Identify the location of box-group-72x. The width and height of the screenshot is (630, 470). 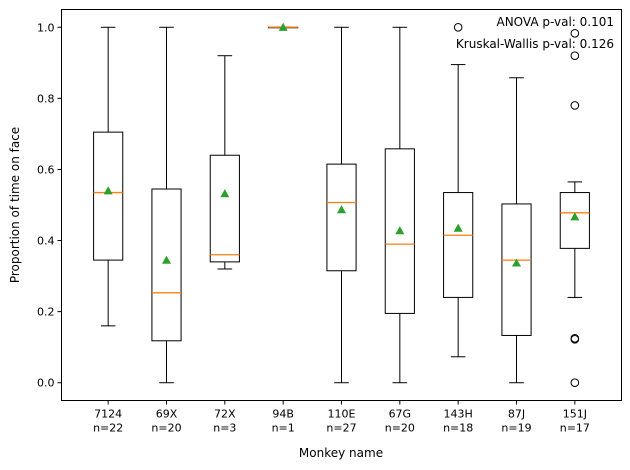
(224, 162).